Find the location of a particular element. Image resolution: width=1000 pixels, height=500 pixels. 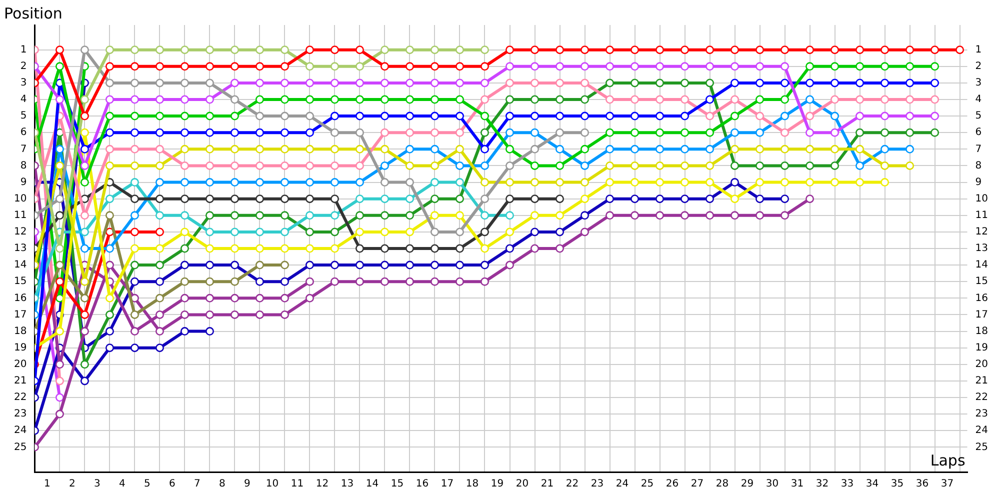

y2-tick-label: 12 is located at coordinates (981, 232).